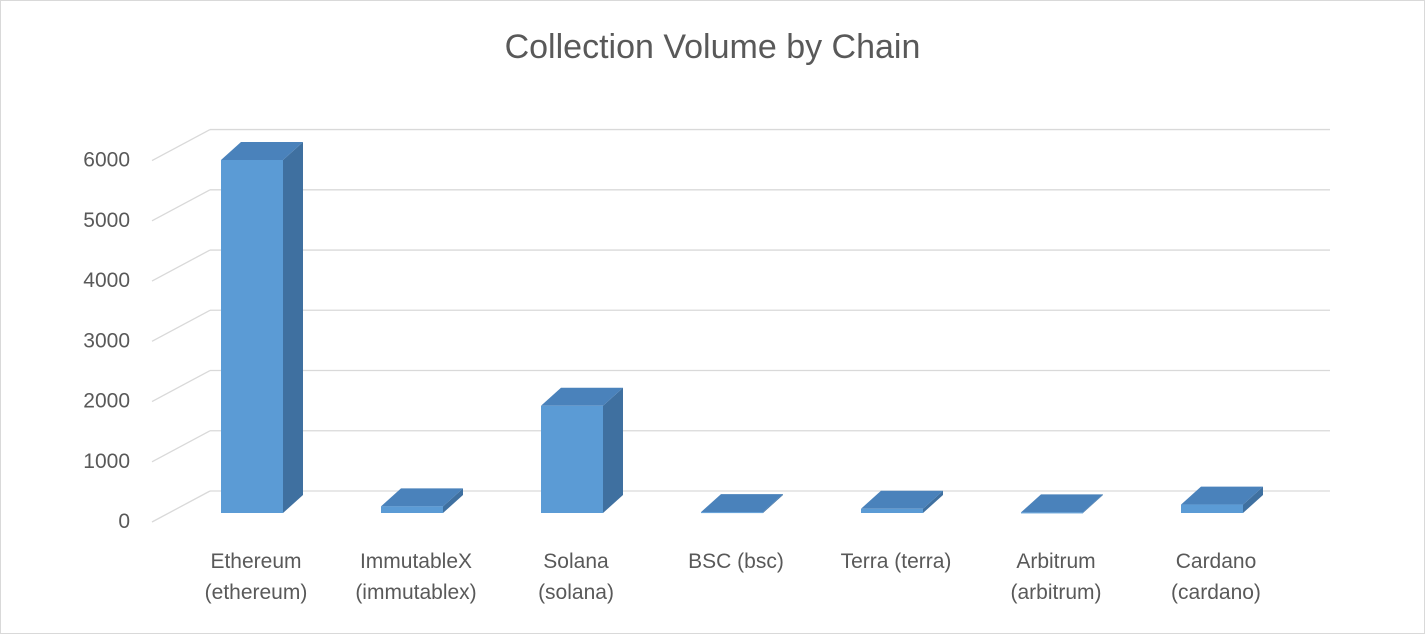 The width and height of the screenshot is (1425, 634). What do you see at coordinates (1055, 577) in the screenshot?
I see `x-tick-label: Arbitrum (arbitrum)` at bounding box center [1055, 577].